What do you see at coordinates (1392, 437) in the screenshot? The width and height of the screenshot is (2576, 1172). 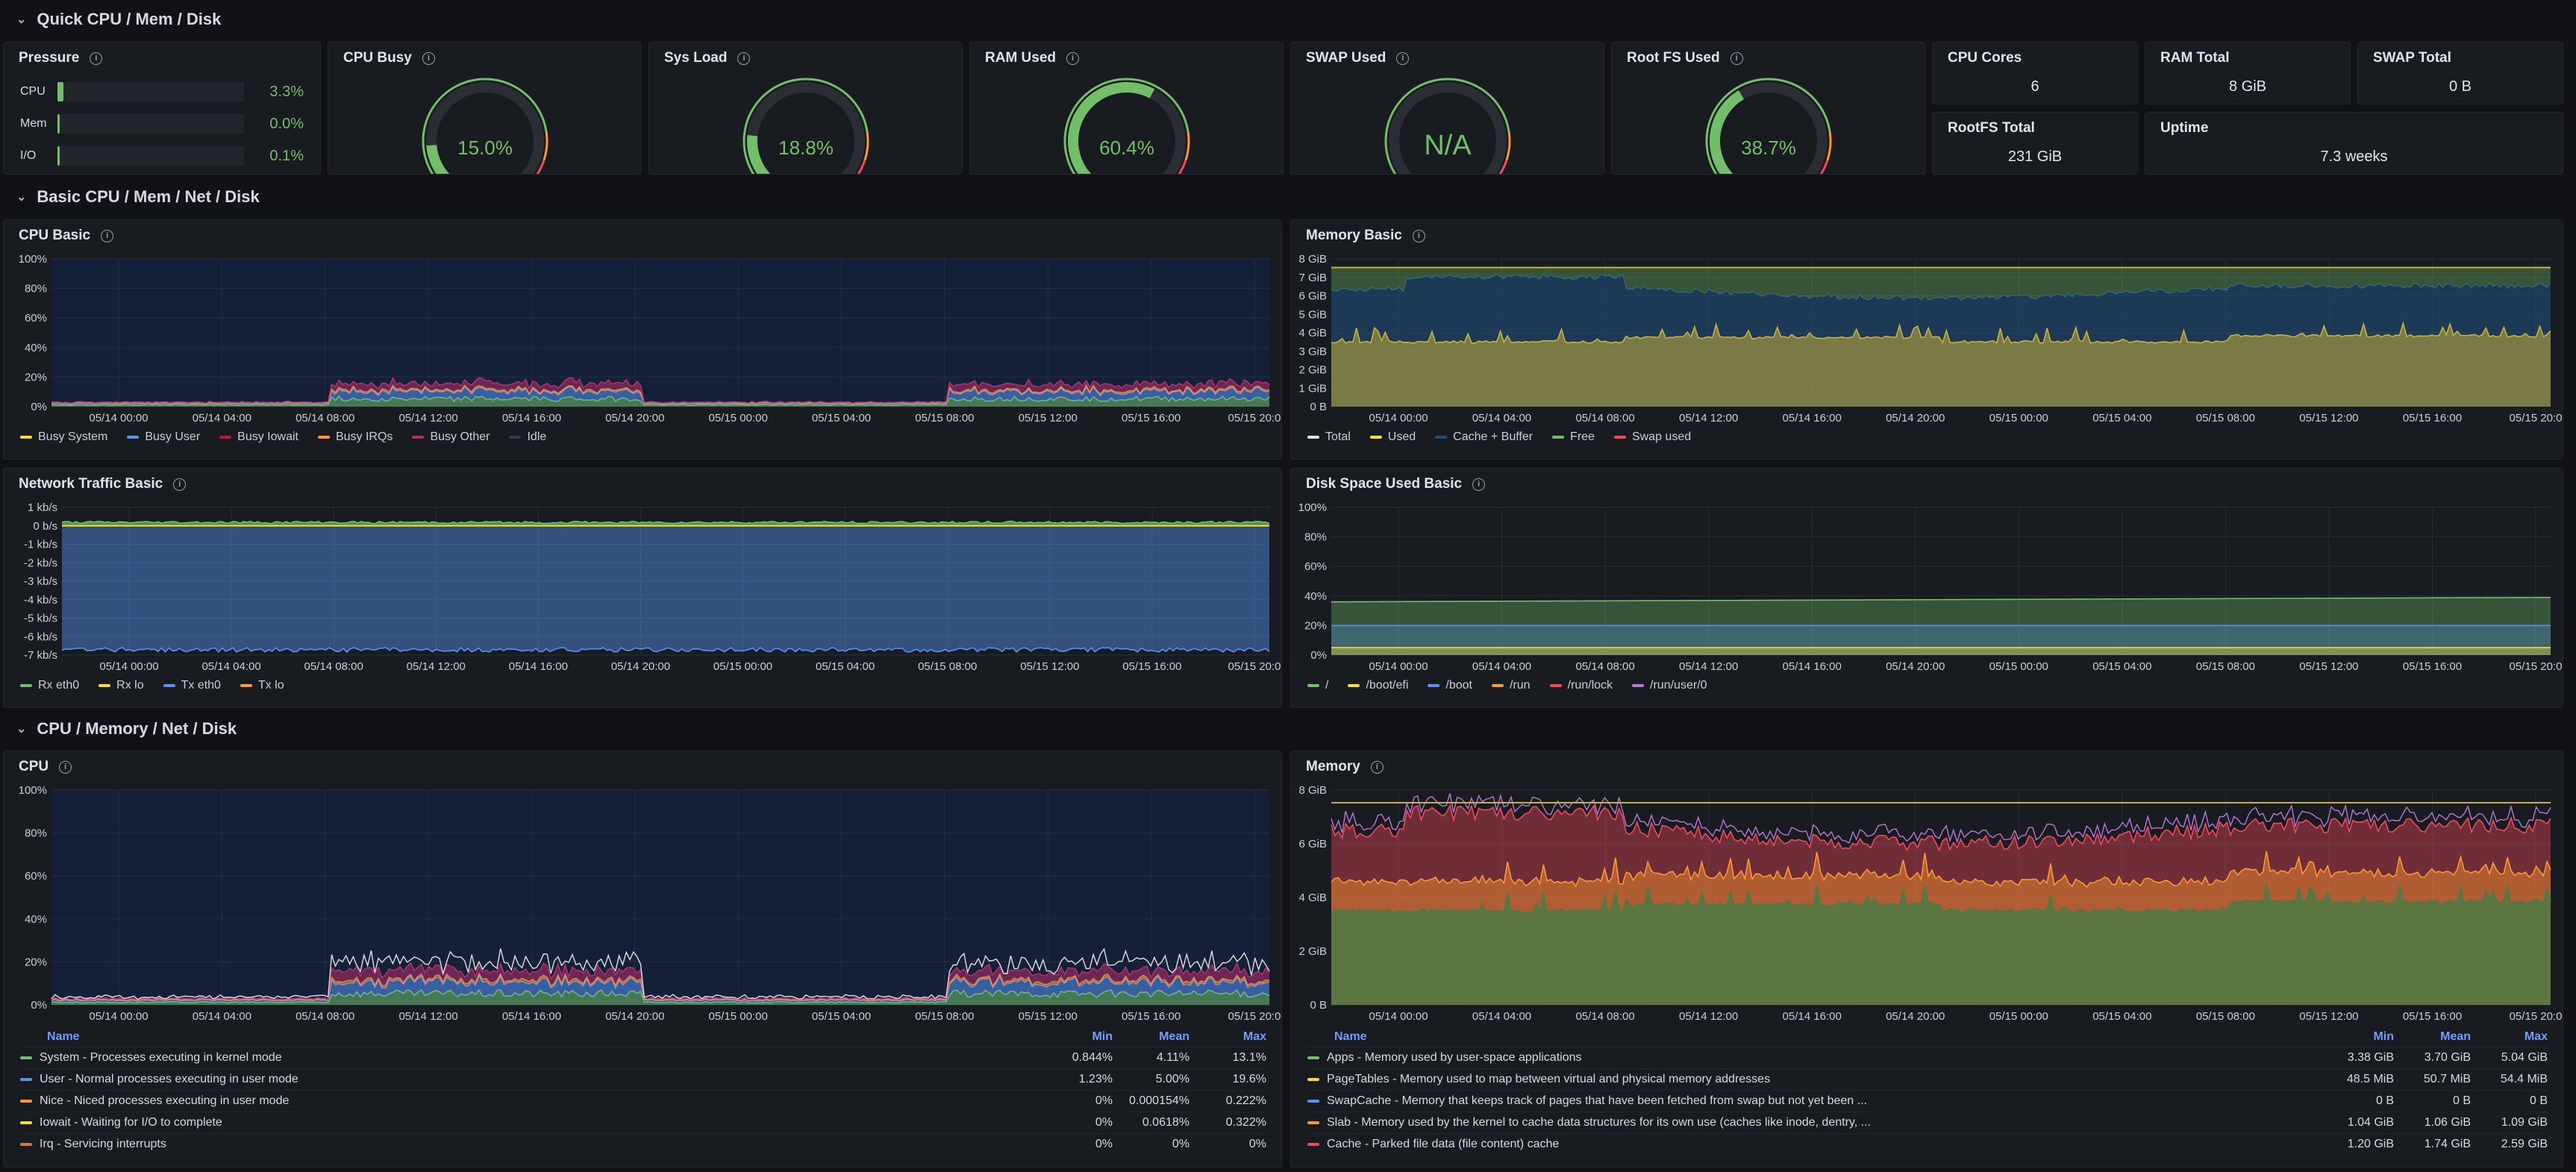 I see `legend-item: Used` at bounding box center [1392, 437].